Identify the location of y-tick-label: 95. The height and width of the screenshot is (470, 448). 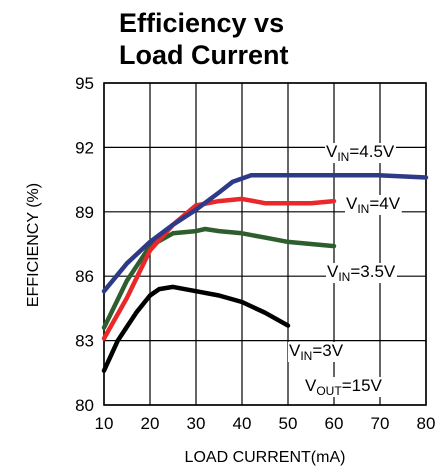
(84, 83).